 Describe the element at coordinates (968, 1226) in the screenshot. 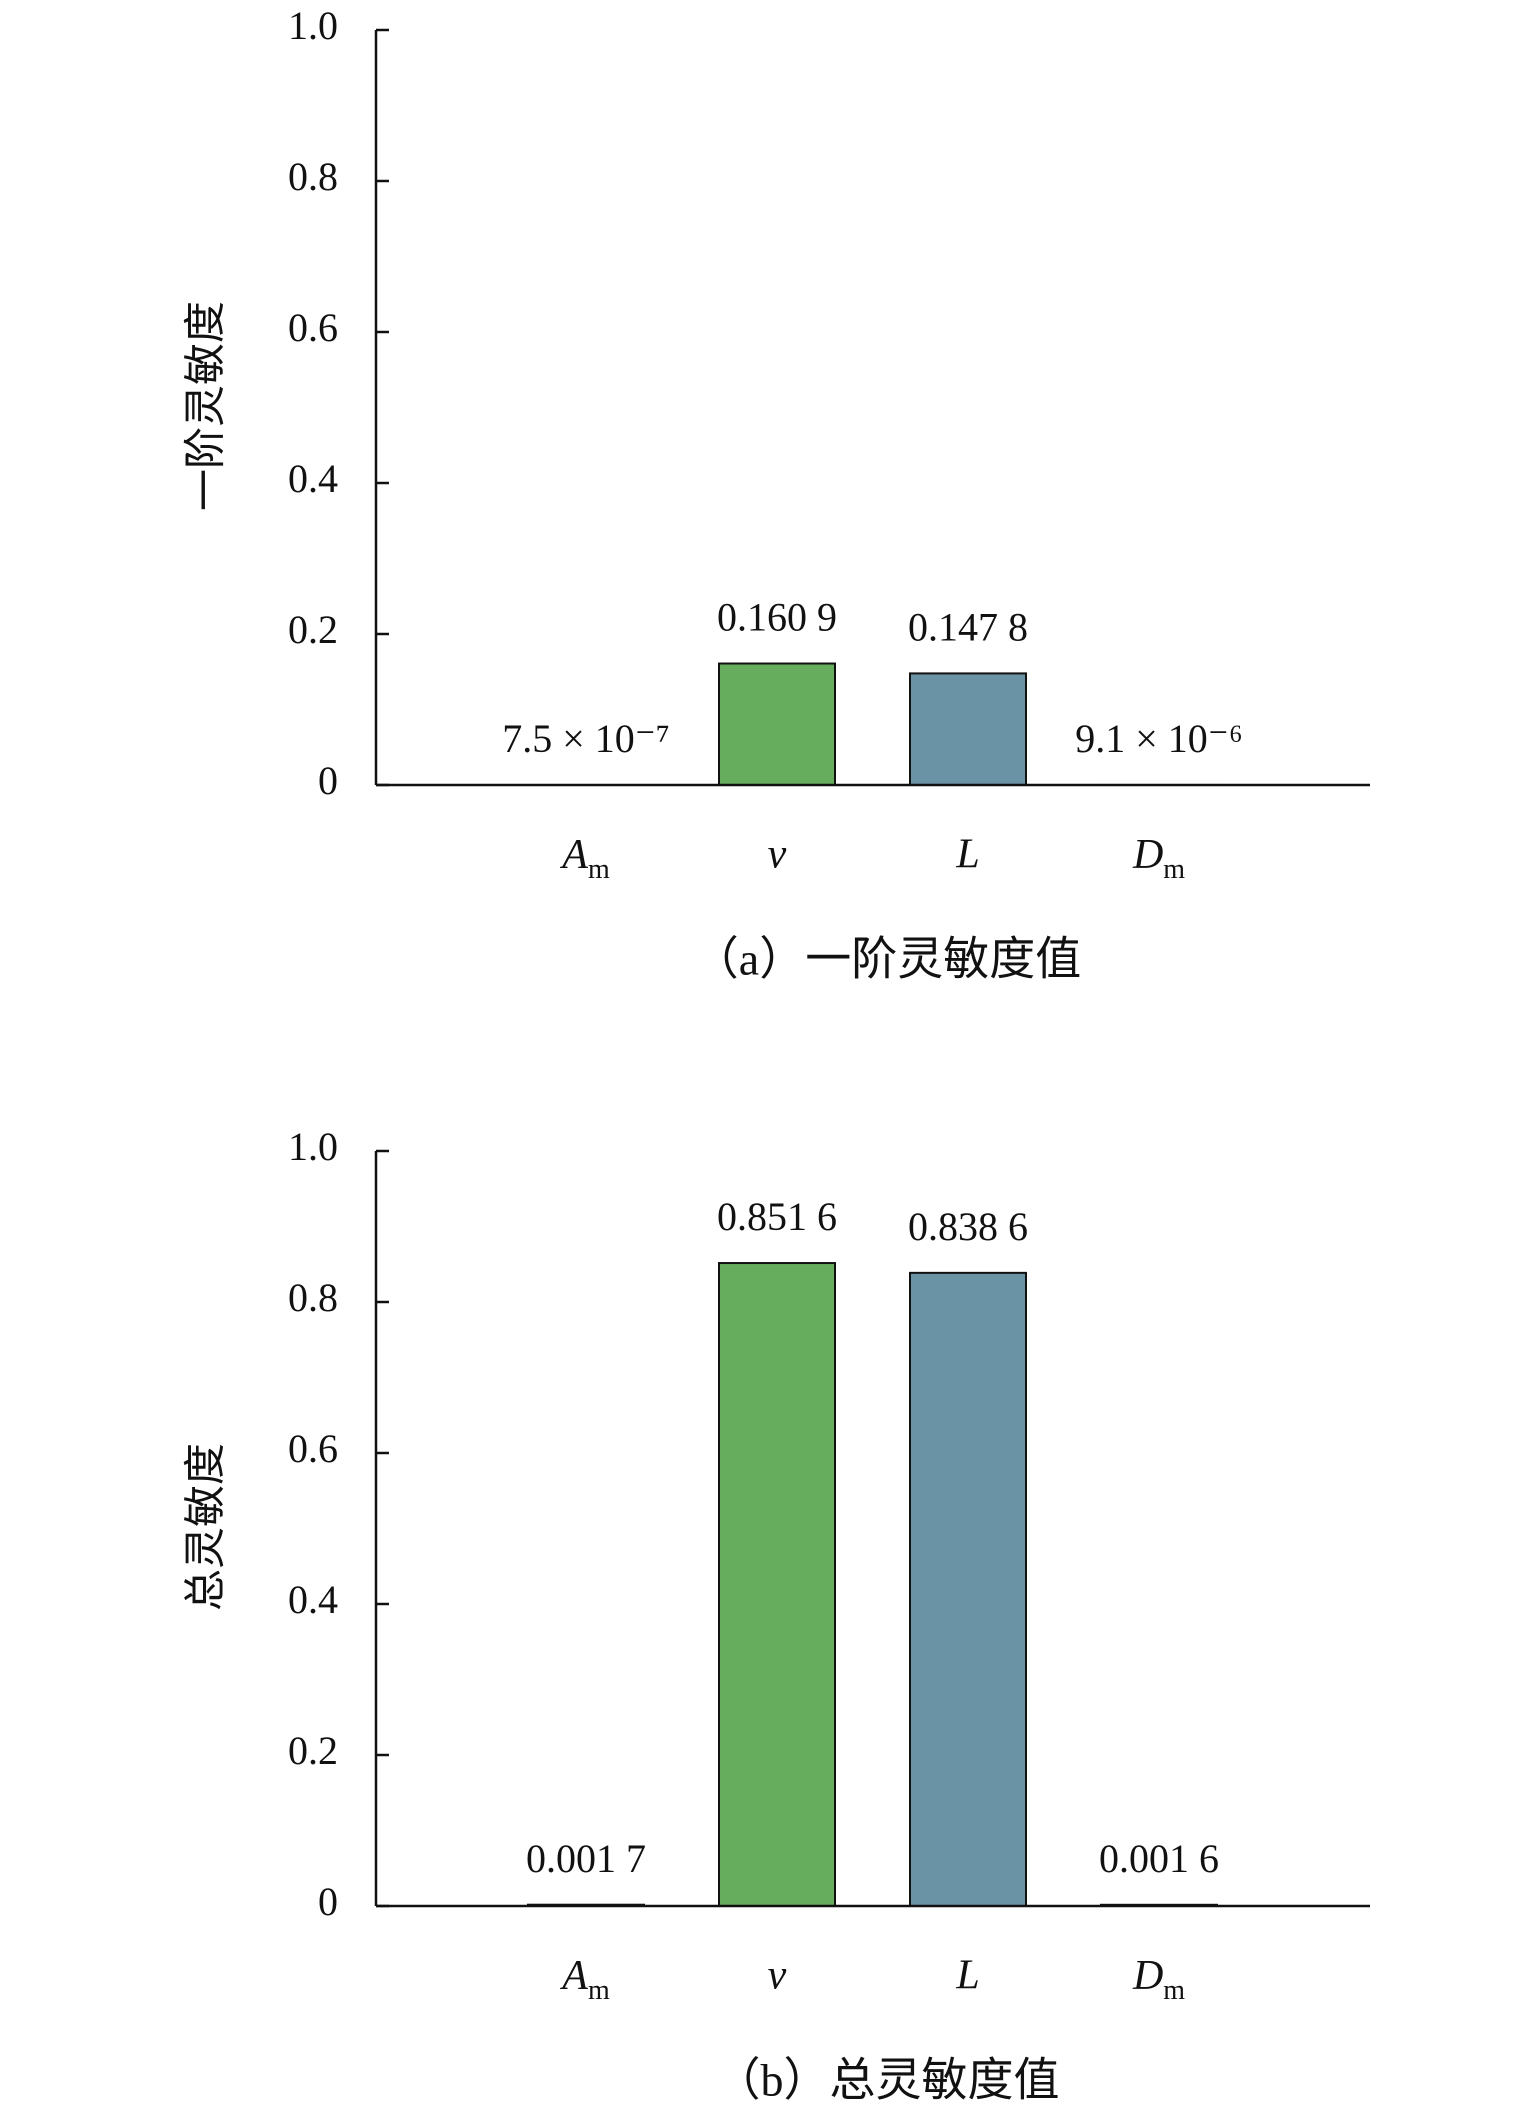

I see `value-label: 0.838 6` at that location.